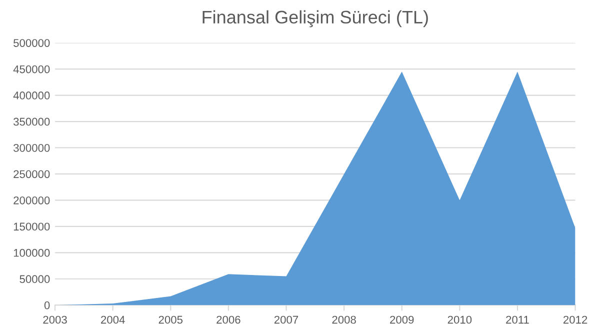  I want to click on y-tick-label: 300000, so click(32, 148).